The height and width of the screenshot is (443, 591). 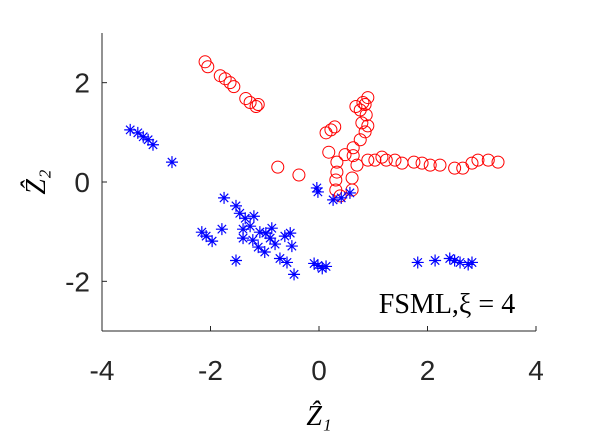 What do you see at coordinates (536, 370) in the screenshot?
I see `x-tick-label: 4` at bounding box center [536, 370].